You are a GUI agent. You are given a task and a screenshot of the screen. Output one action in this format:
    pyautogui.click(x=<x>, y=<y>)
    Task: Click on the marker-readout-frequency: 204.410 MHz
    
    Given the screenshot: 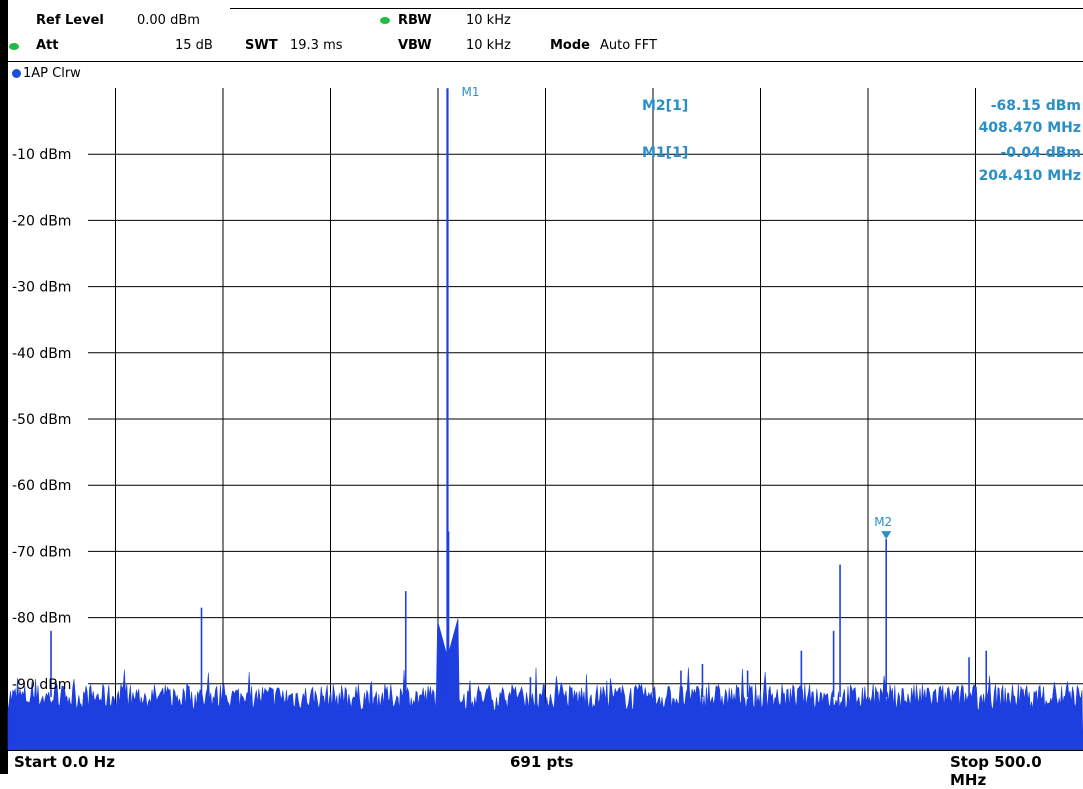 What is the action you would take?
    pyautogui.click(x=1030, y=176)
    